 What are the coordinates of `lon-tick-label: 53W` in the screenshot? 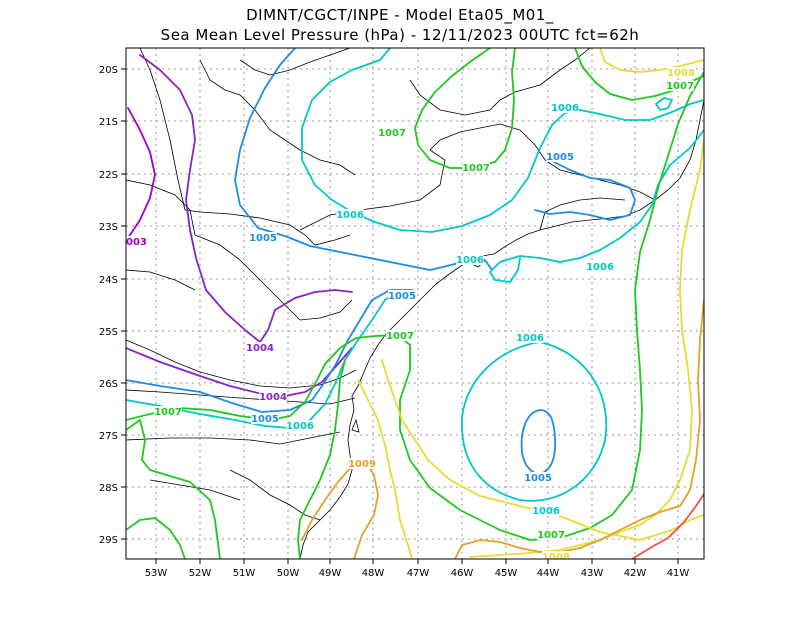 It's located at (156, 573).